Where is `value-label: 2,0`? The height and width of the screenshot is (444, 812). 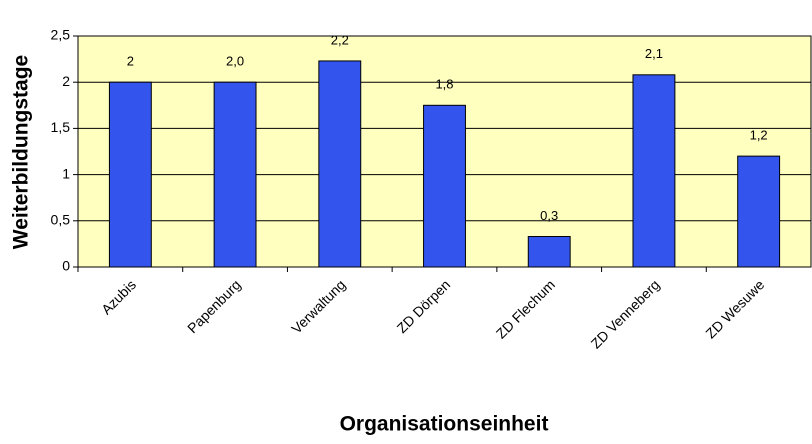 value-label: 2,0 is located at coordinates (235, 61).